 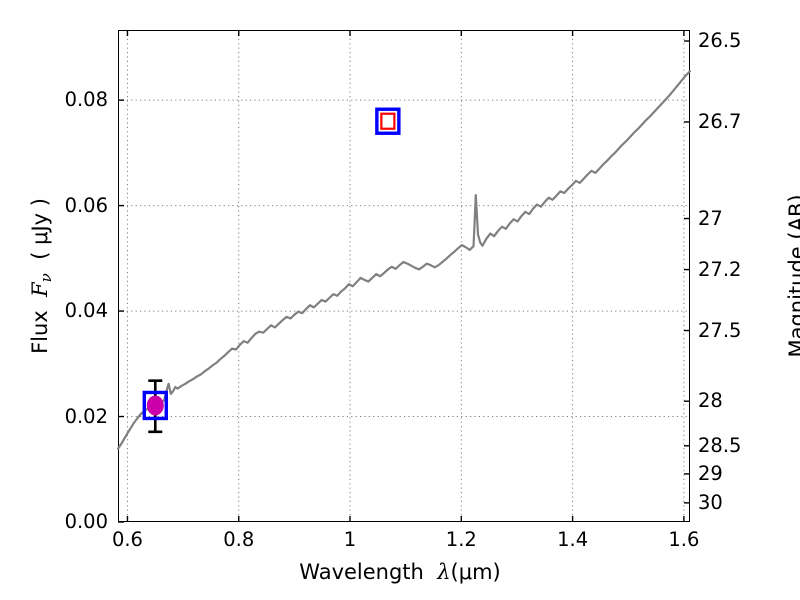 What do you see at coordinates (86, 311) in the screenshot?
I see `y-left-tick-label: 0.04` at bounding box center [86, 311].